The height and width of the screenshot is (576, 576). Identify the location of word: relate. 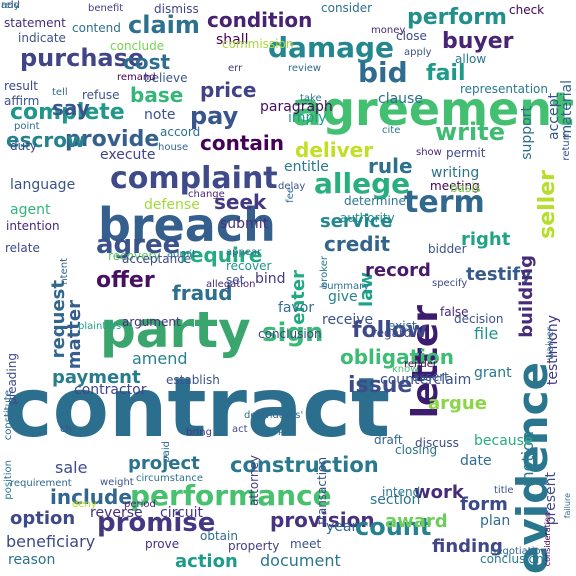
(22, 248).